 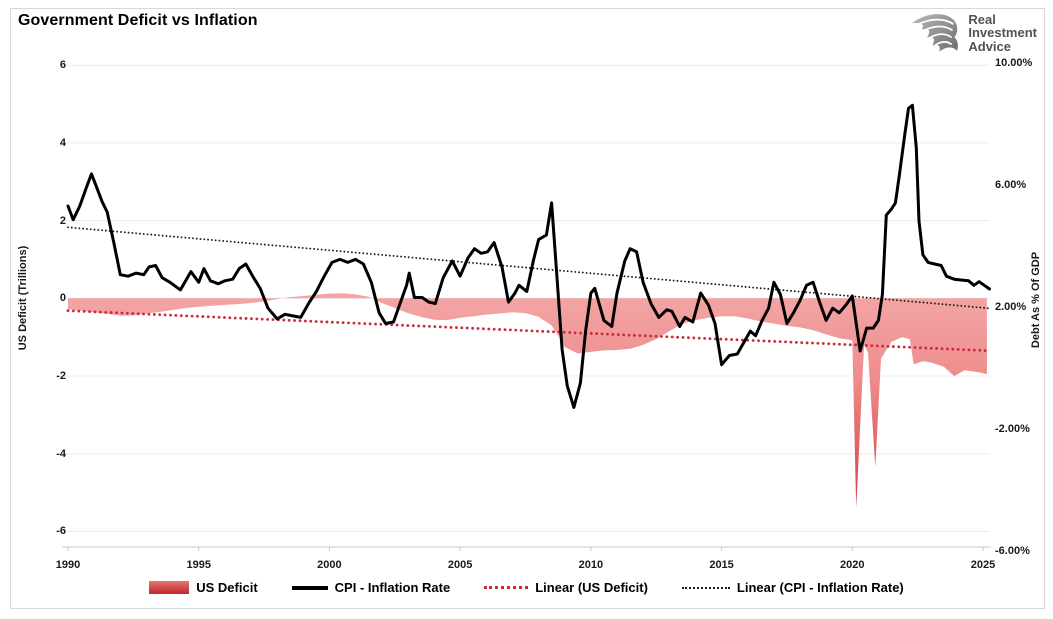 What do you see at coordinates (138, 20) in the screenshot?
I see `chart-title: Government Deficit vs Inflation` at bounding box center [138, 20].